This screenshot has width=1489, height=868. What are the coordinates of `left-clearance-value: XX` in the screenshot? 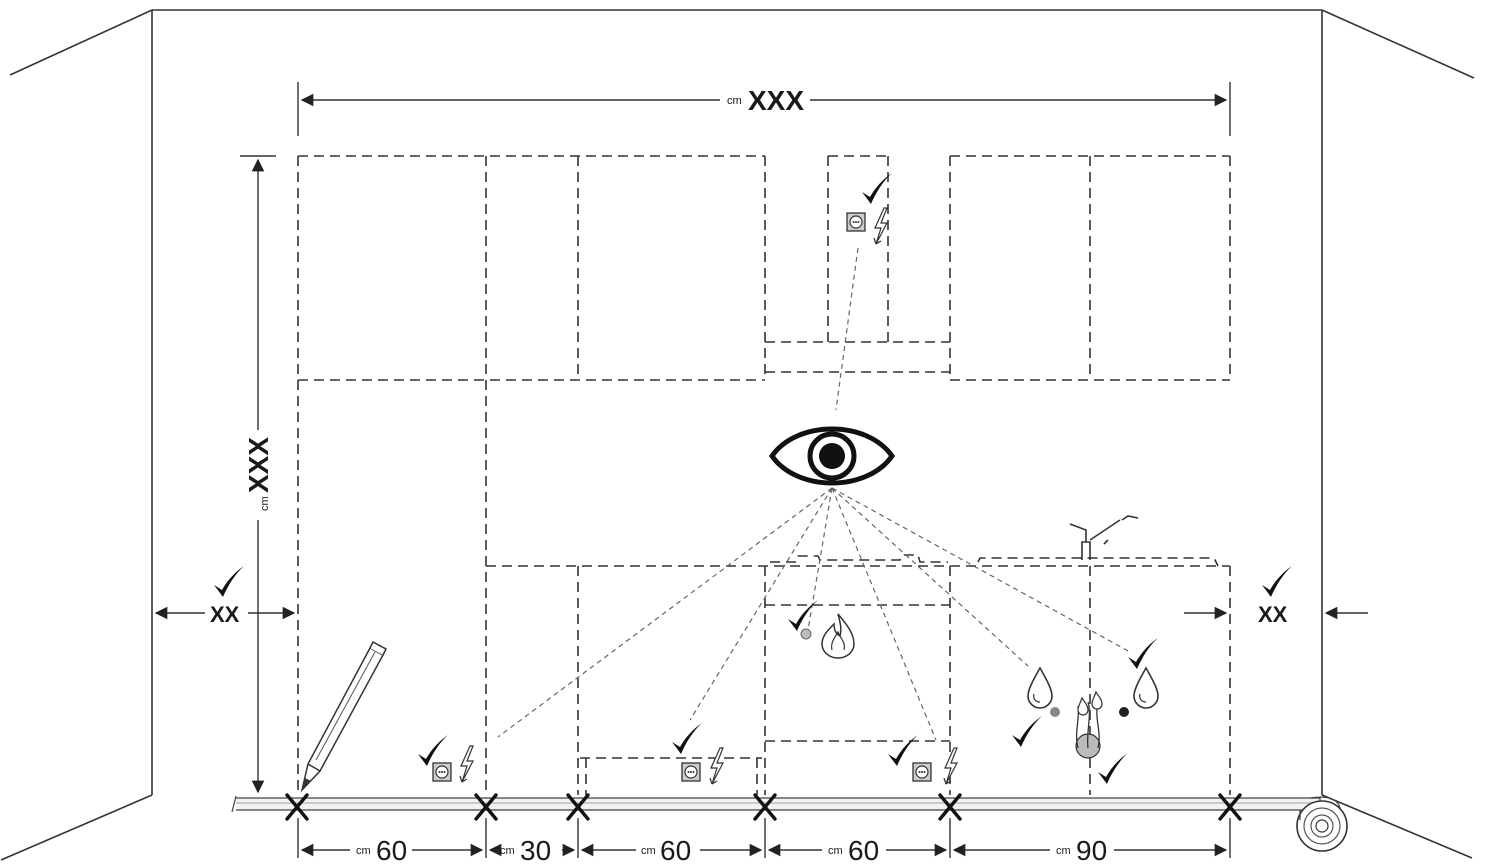 It's located at (225, 614).